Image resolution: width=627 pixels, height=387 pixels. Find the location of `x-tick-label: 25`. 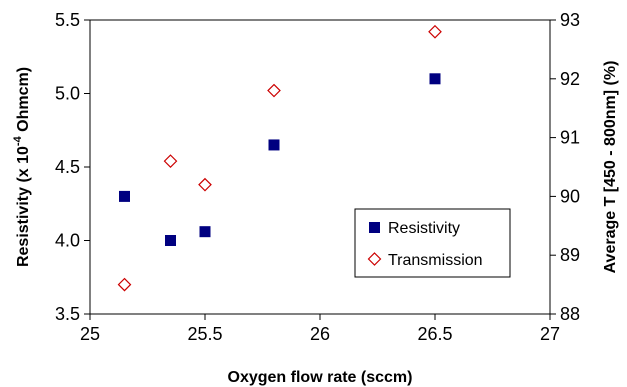

x-tick-label: 25 is located at coordinates (90, 334).